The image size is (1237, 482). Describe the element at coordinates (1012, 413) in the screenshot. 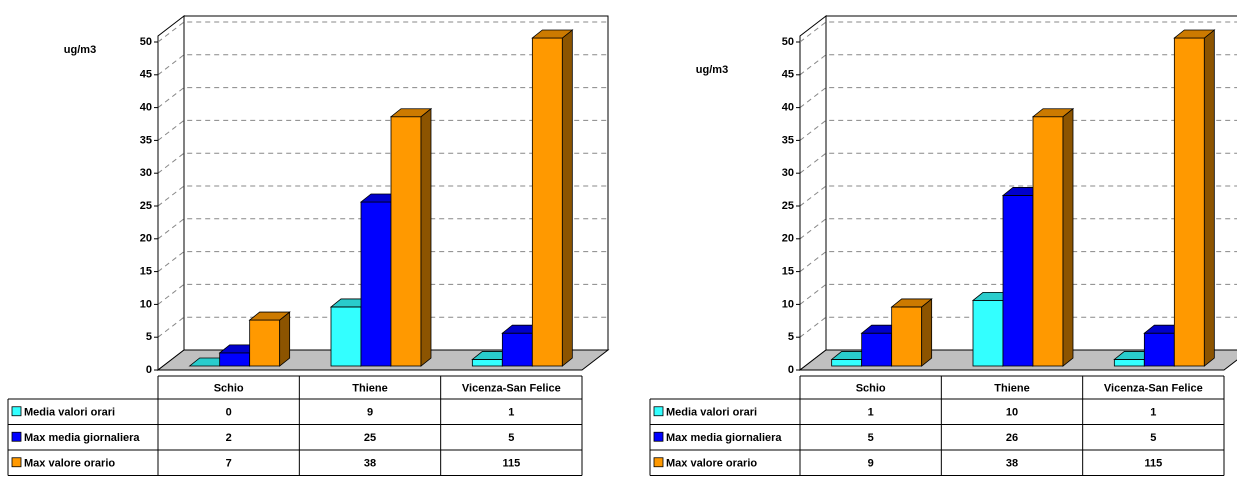

I see `table-value: 10` at that location.